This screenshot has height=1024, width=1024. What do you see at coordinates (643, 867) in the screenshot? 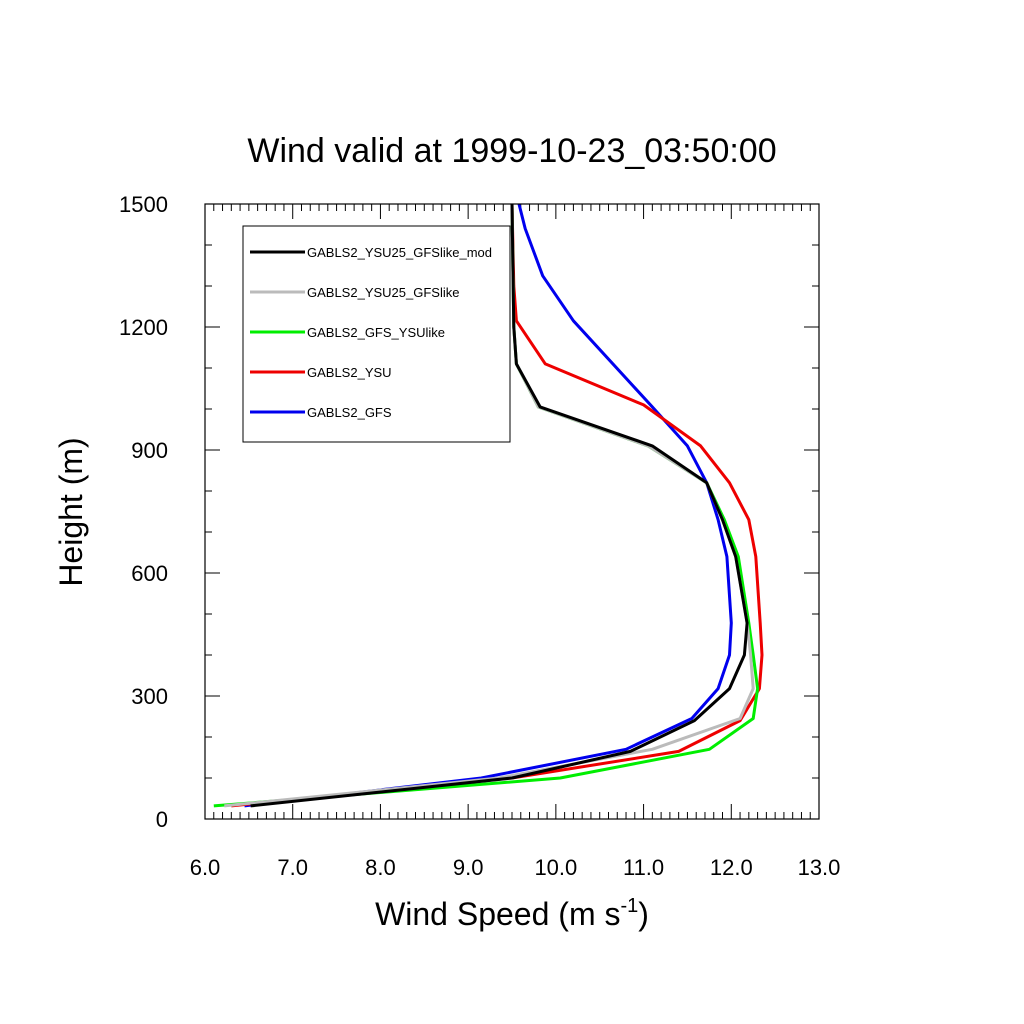
I see `x-tick-label: 11.0` at bounding box center [643, 867].